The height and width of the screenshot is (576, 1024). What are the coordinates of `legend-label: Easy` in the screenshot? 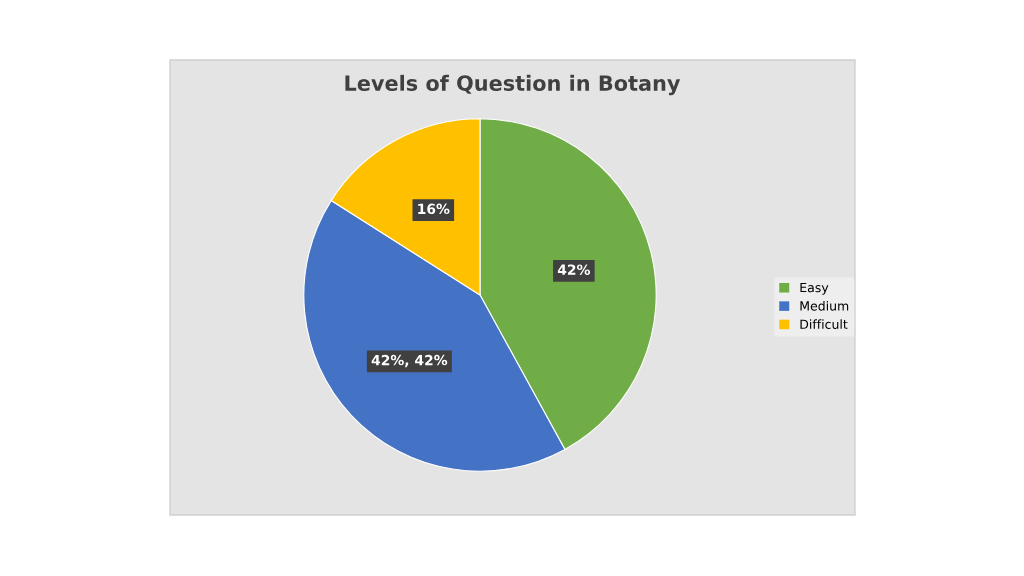 It's located at (814, 288).